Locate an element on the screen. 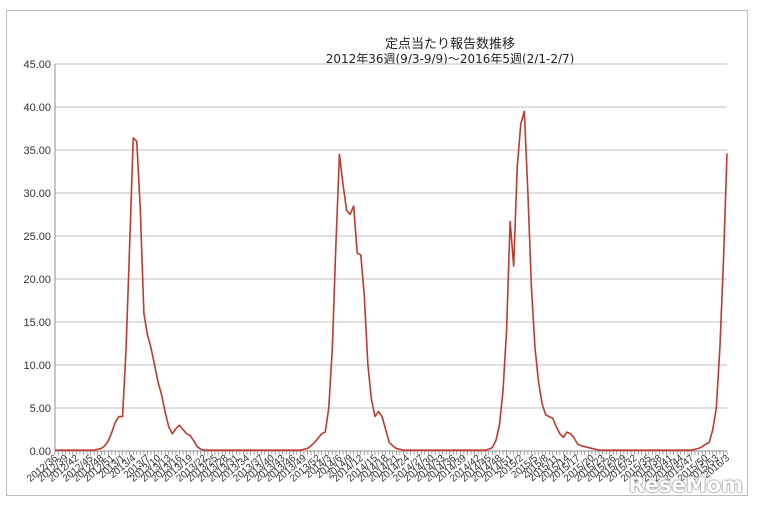 The width and height of the screenshot is (757, 509). y-tick-label: 45.00 is located at coordinates (37, 65).